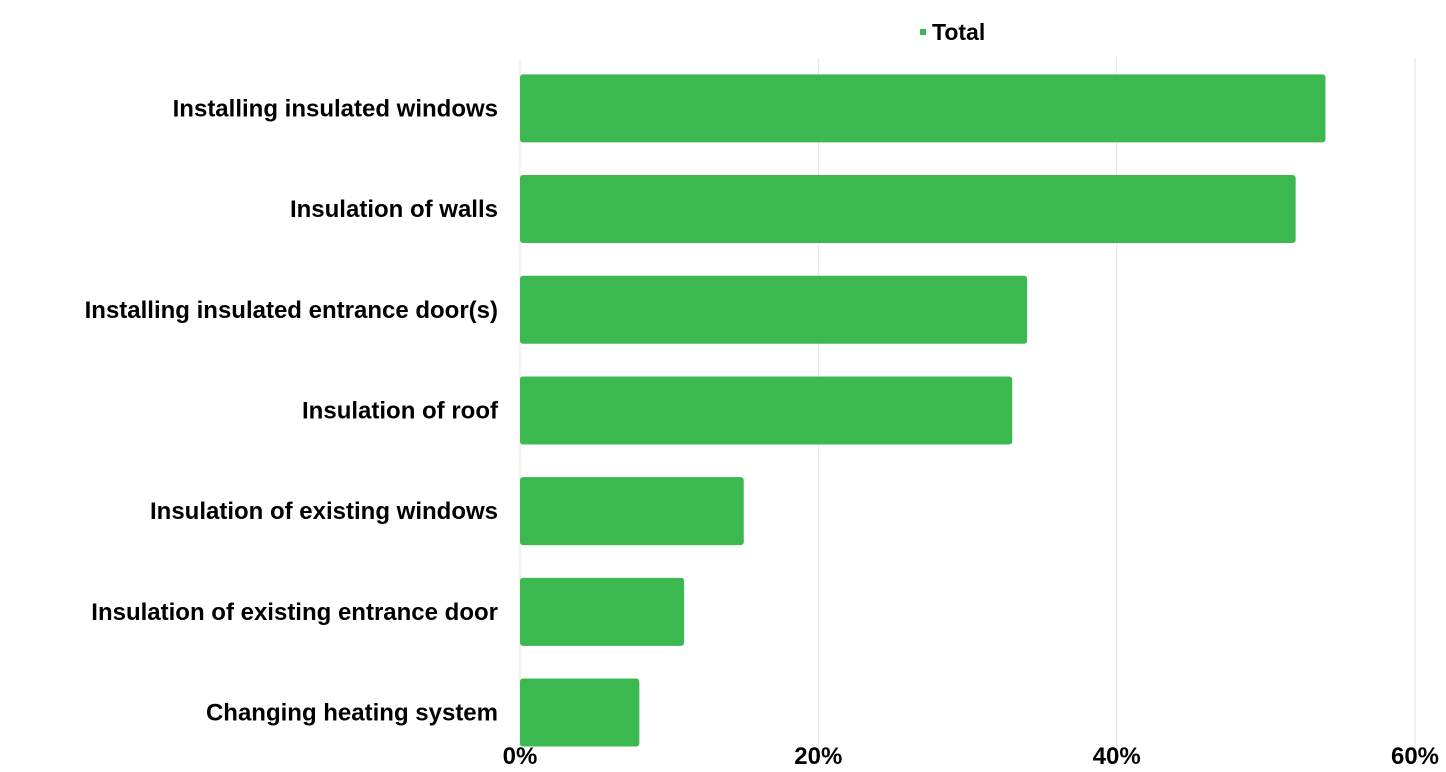 The width and height of the screenshot is (1446, 772). I want to click on x-tick-label: 60%, so click(1415, 756).